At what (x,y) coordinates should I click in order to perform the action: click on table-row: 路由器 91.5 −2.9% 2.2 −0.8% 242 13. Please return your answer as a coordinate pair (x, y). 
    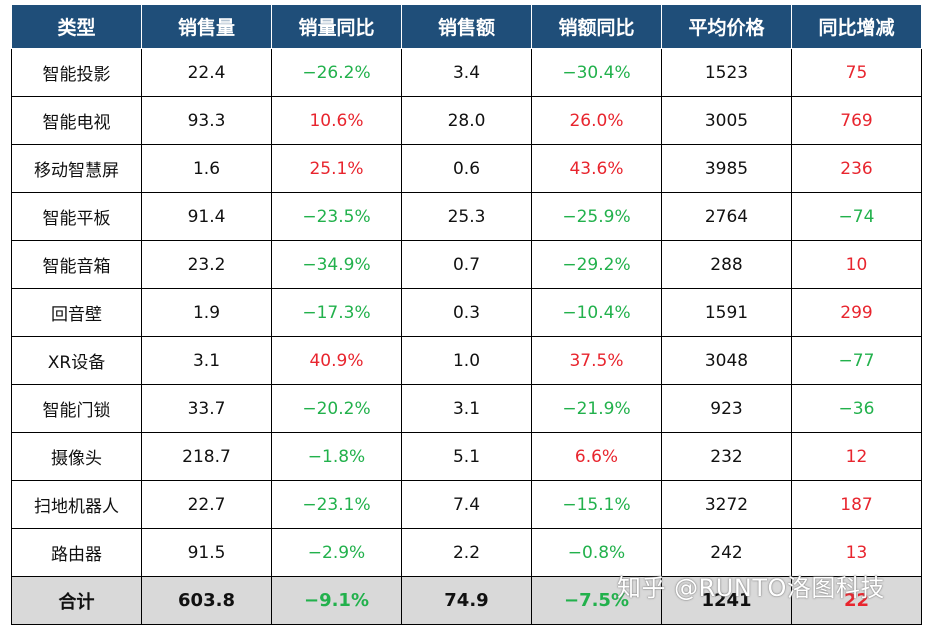
    Looking at the image, I should click on (466, 552).